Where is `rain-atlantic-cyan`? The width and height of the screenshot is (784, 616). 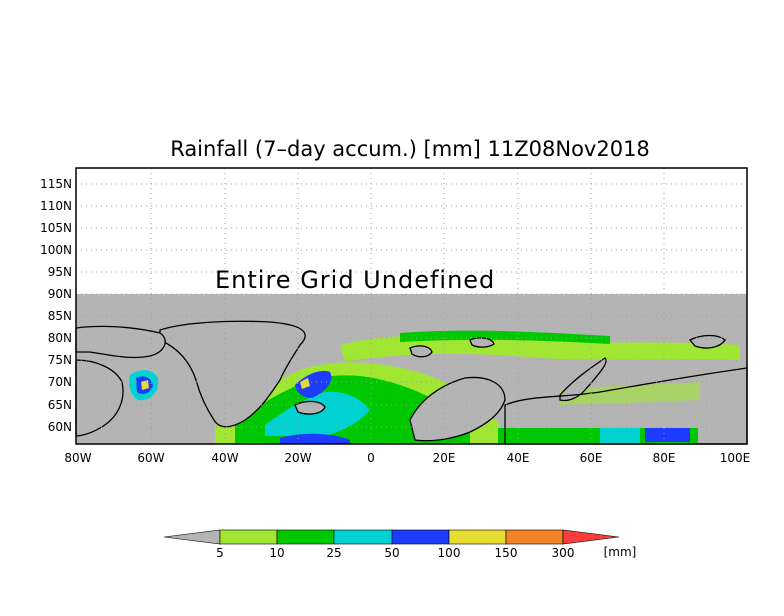 rain-atlantic-cyan is located at coordinates (317, 413).